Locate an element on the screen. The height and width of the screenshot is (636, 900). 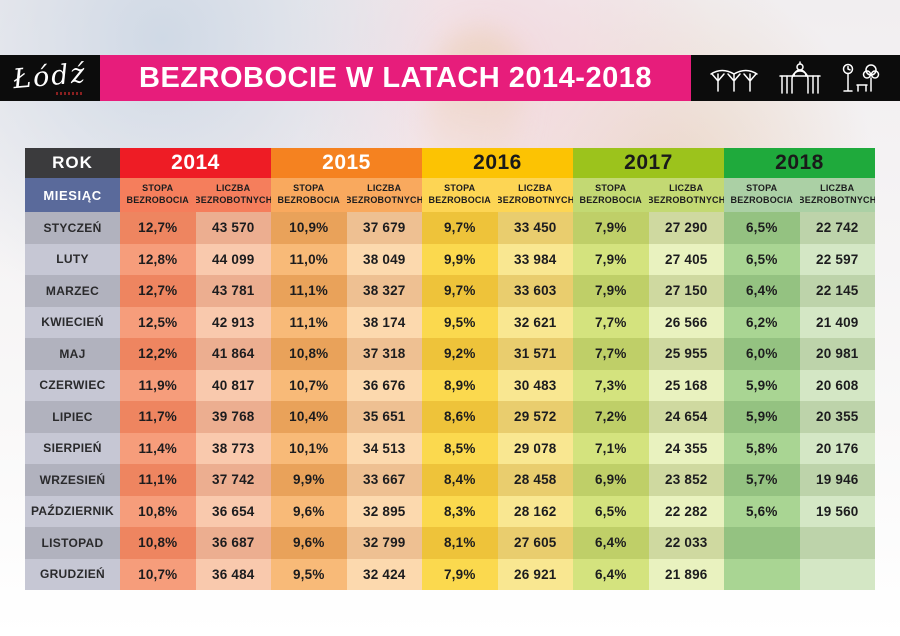
rate-cell-2016: 9,7% is located at coordinates (460, 291).